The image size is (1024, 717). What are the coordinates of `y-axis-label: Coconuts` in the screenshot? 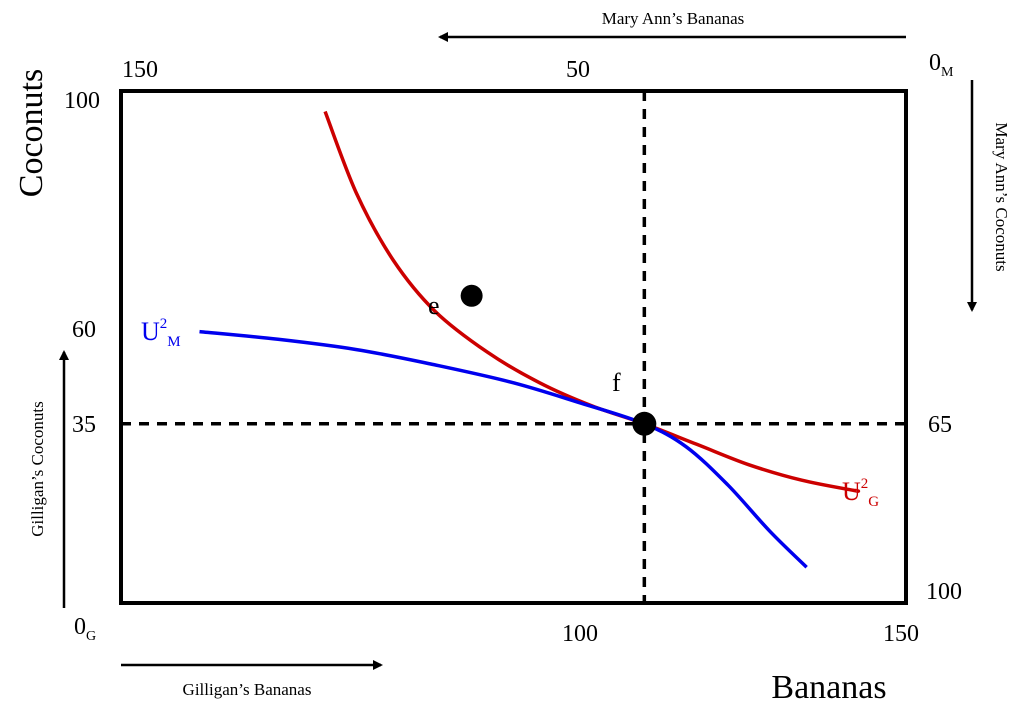 It's located at (31, 133).